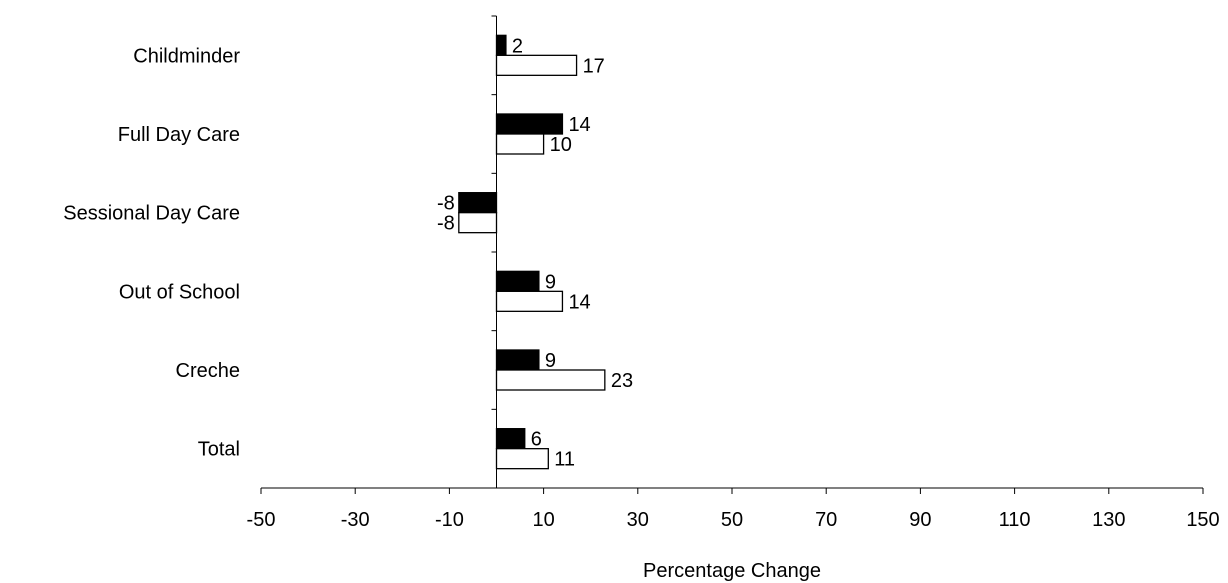  I want to click on category-label: Childminder, so click(186, 56).